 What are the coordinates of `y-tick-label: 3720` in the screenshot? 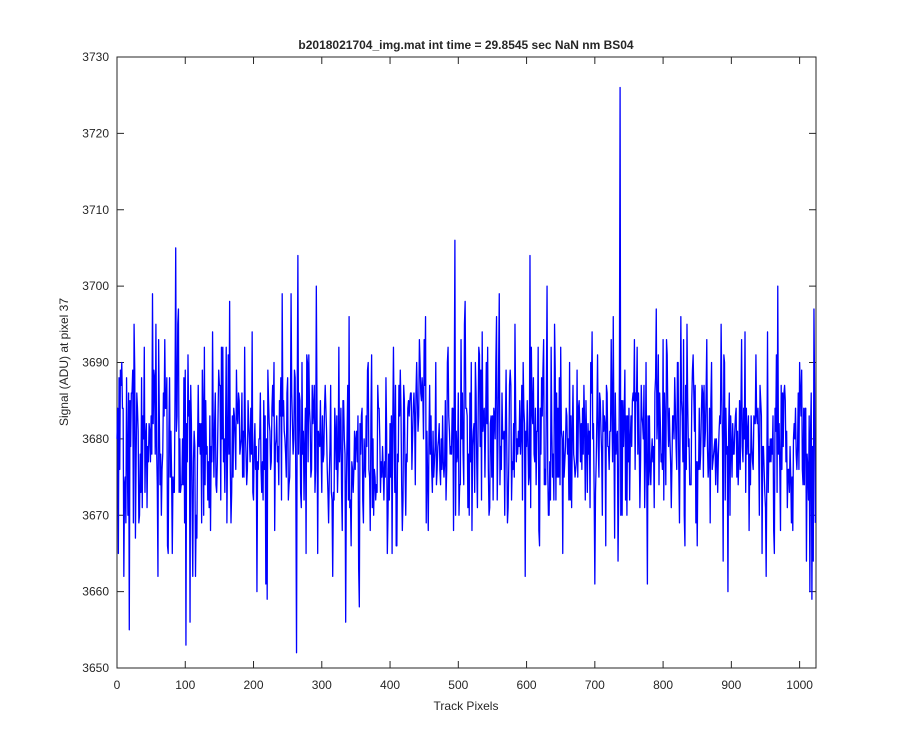 It's located at (95, 133).